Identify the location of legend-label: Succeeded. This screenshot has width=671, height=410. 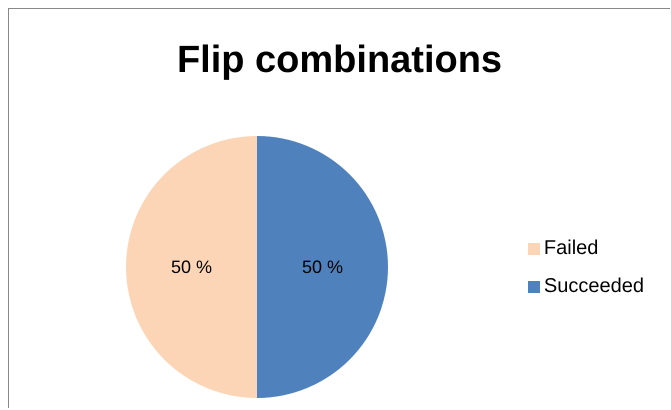
(594, 286).